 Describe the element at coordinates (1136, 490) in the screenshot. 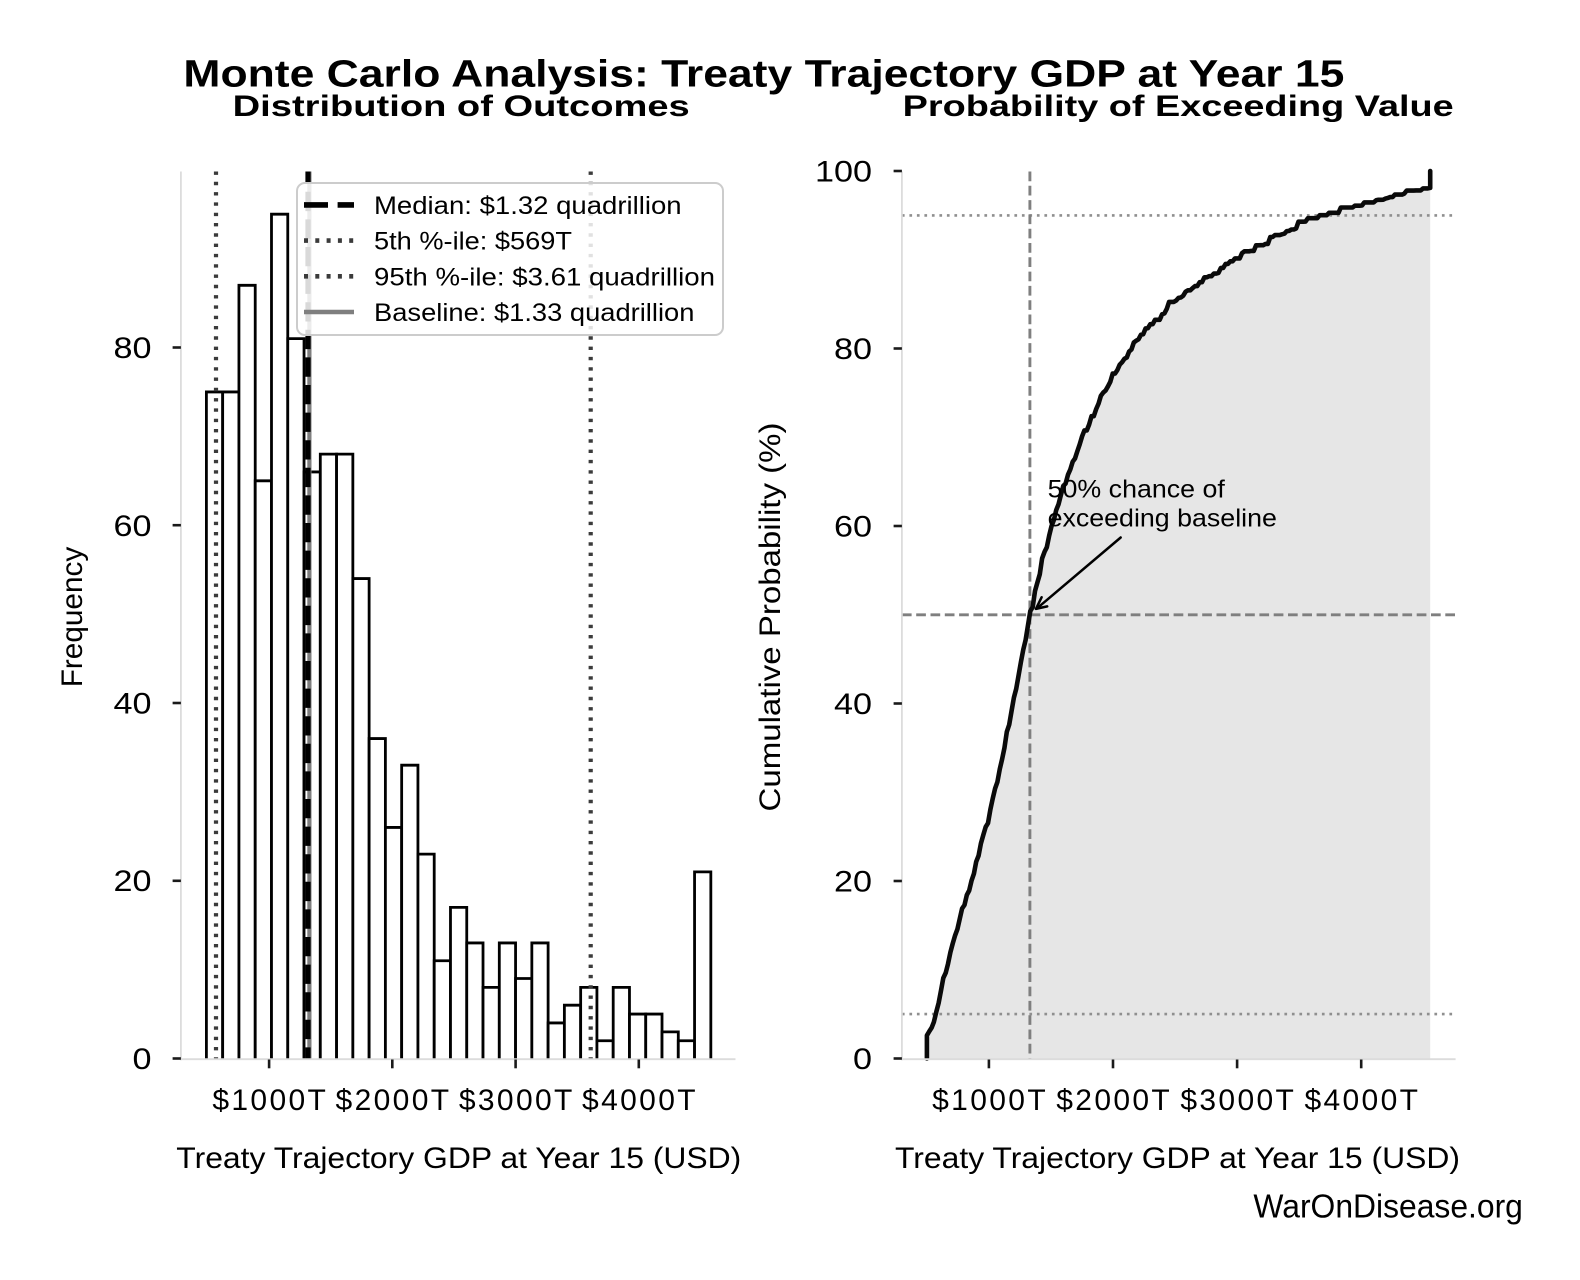

I see `svg-text: 50% chance of` at that location.